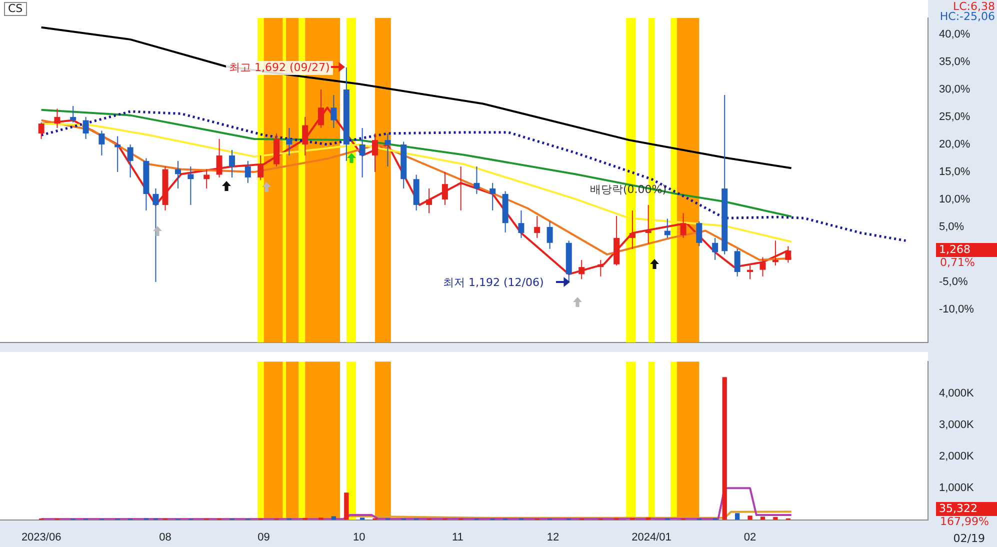 The height and width of the screenshot is (547, 997). I want to click on x-tick-label: 10, so click(359, 537).